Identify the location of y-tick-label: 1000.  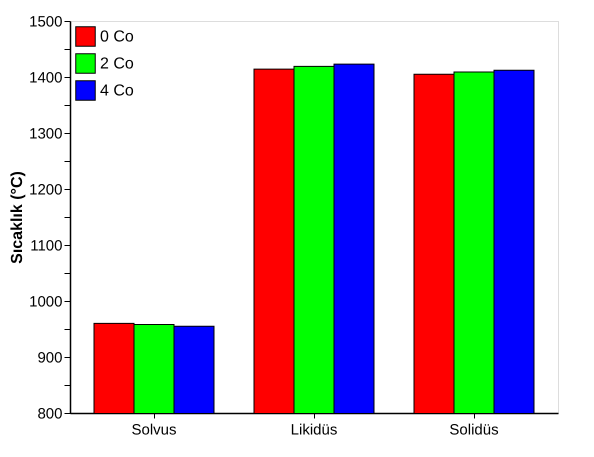
(45, 302).